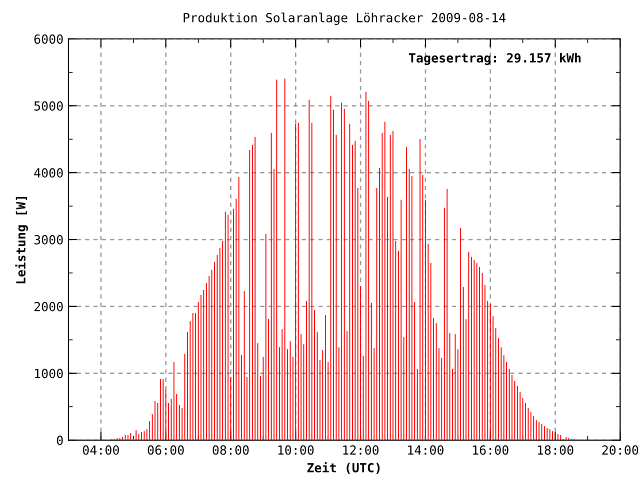 Image resolution: width=640 pixels, height=480 pixels. Describe the element at coordinates (100, 450) in the screenshot. I see `x-tick-label: 04:00` at that location.